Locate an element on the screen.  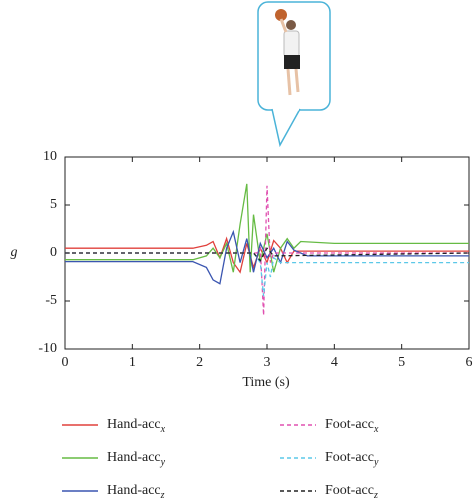
y-axis-label: g is located at coordinates (14, 252).